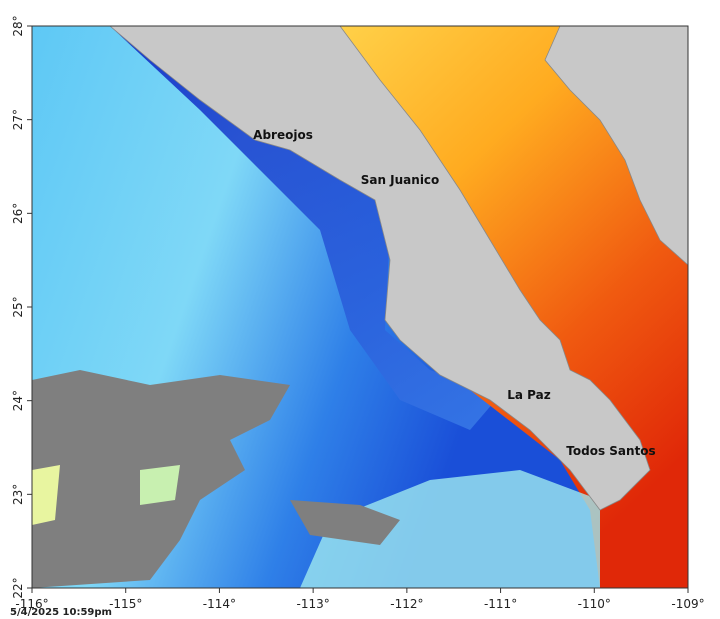 Image resolution: width=720 pixels, height=619 pixels. I want to click on x-tick-label: -111°, so click(500, 604).